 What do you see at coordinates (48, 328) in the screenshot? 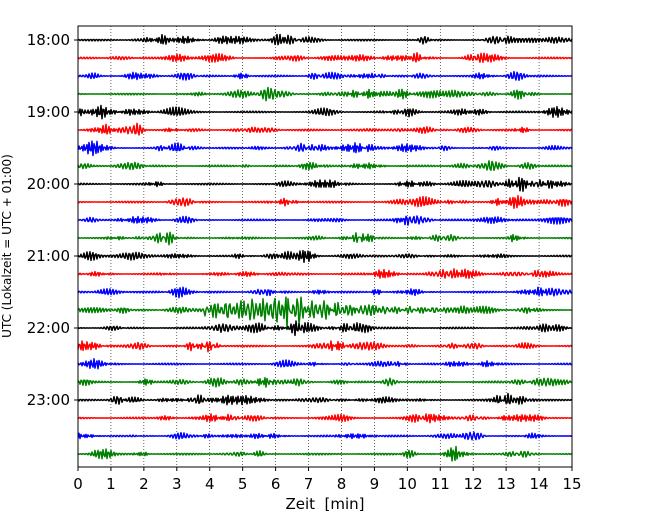
I see `y-tick-label: 22:00` at bounding box center [48, 328].